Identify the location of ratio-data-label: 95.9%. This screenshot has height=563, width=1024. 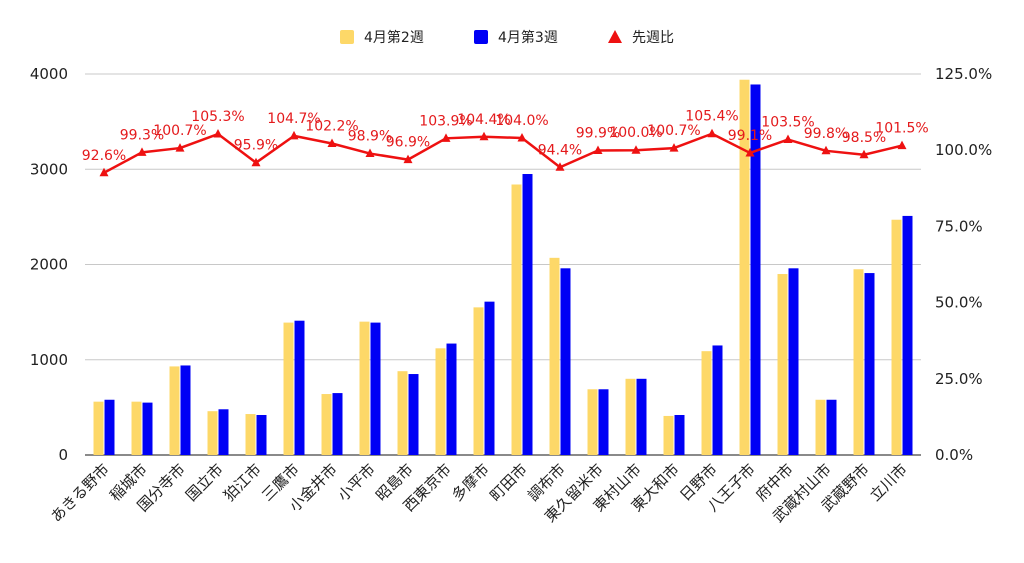
(256, 146).